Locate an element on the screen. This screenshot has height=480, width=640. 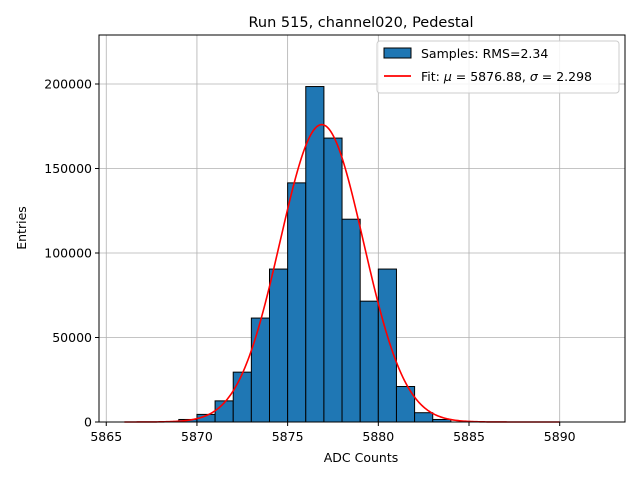
x-tick-label: 5880 is located at coordinates (378, 436).